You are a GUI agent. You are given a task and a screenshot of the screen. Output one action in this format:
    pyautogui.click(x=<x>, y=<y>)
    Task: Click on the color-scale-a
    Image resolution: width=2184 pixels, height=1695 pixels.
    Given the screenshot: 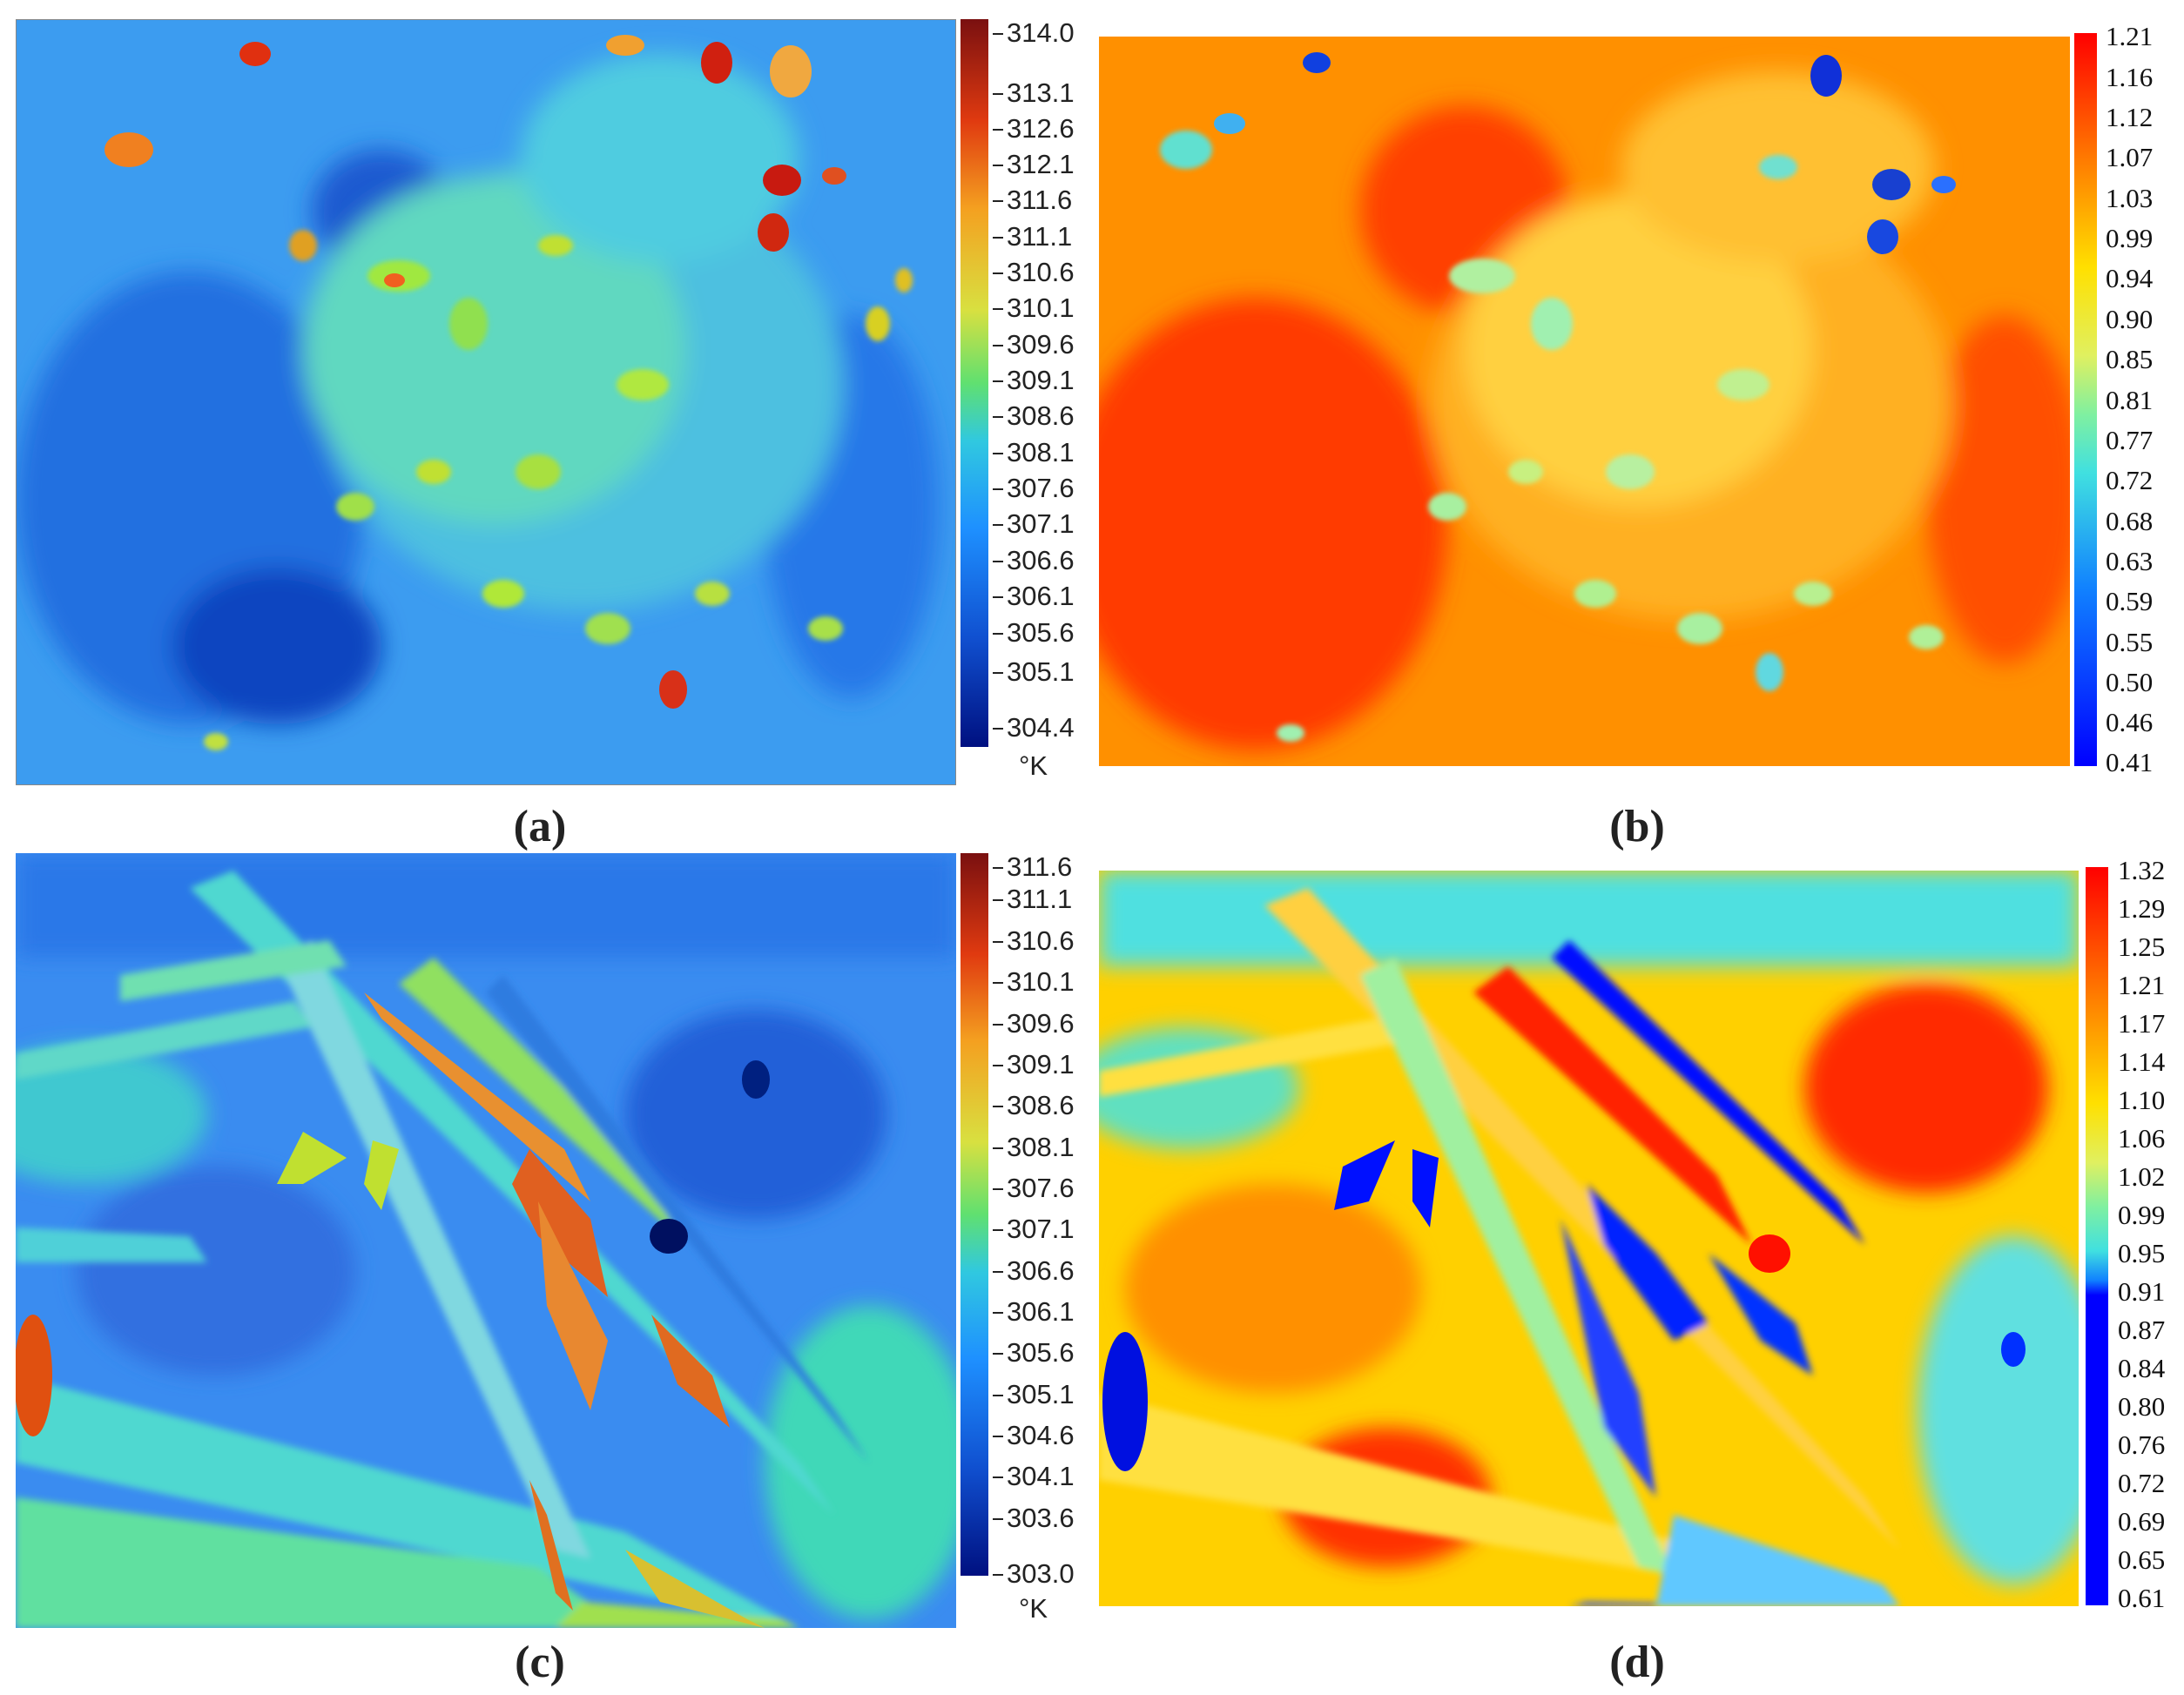 What is the action you would take?
    pyautogui.click(x=974, y=383)
    